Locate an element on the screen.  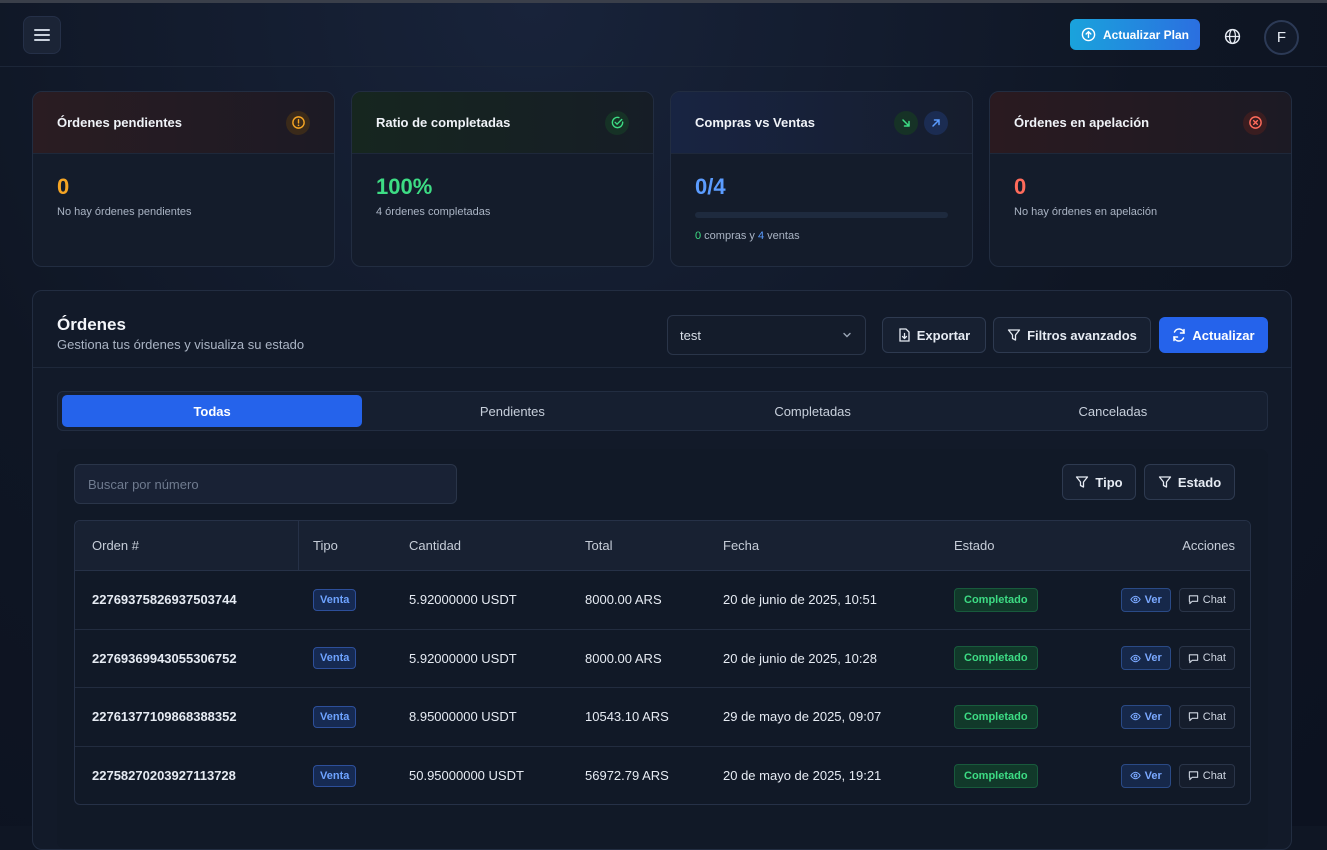
tab-completed: Completadas is located at coordinates (812, 411).